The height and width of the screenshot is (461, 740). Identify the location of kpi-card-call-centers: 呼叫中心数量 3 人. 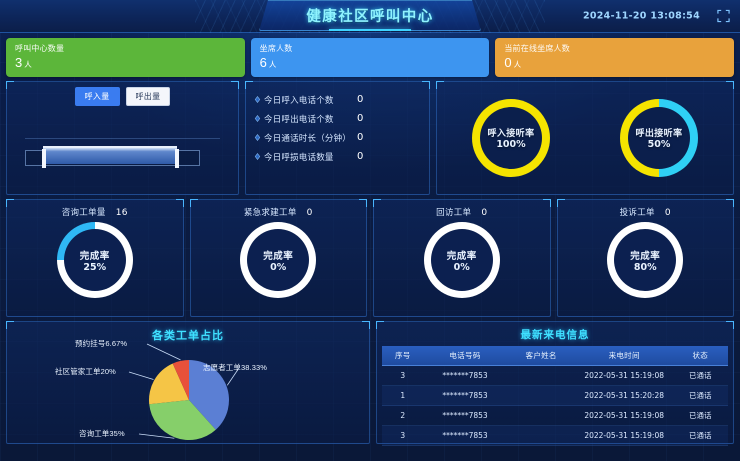
(125, 57).